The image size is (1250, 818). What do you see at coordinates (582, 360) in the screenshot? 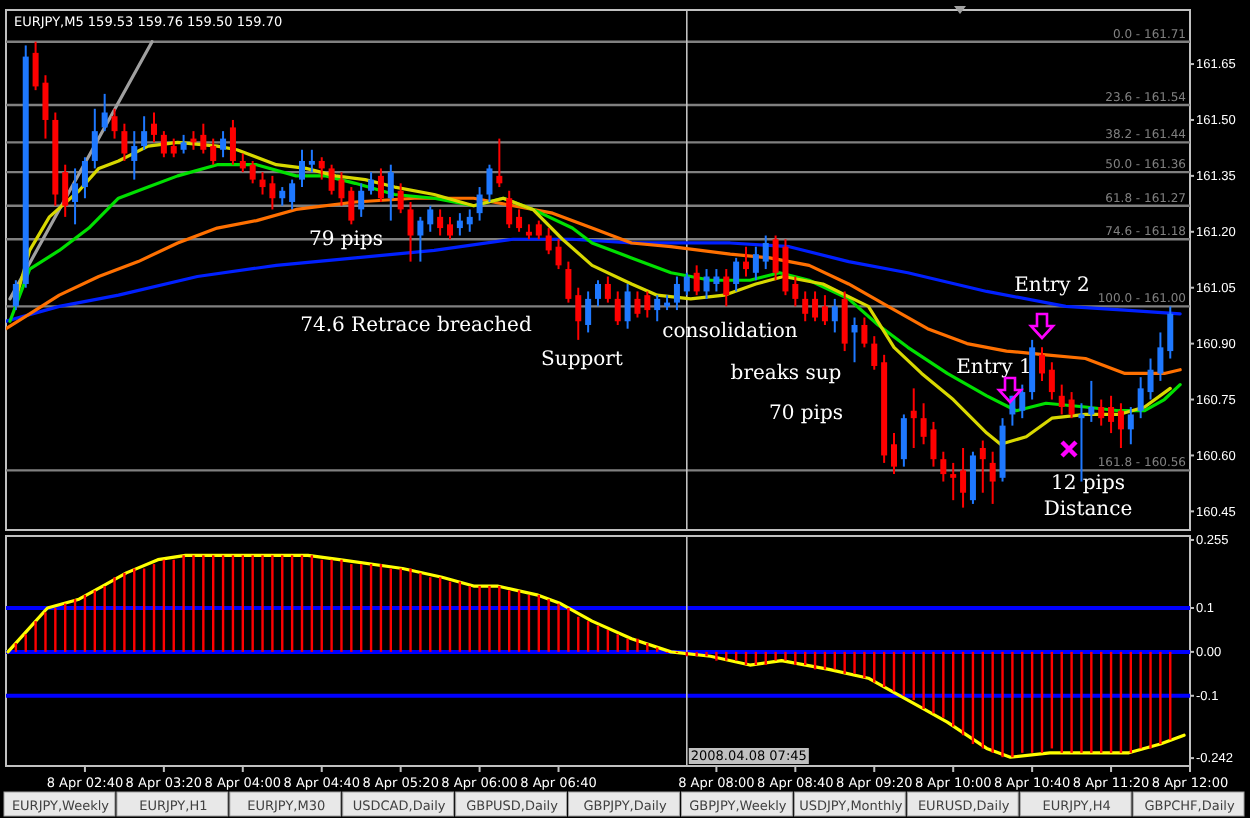
I see `annotation: Support` at bounding box center [582, 360].